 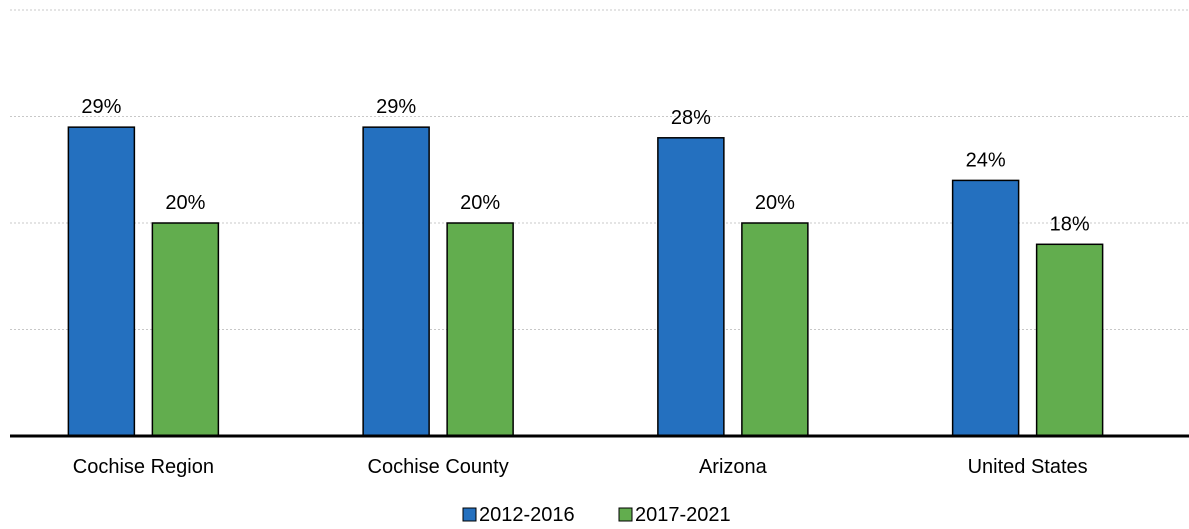 I want to click on data-label: 18%, so click(x=1070, y=224).